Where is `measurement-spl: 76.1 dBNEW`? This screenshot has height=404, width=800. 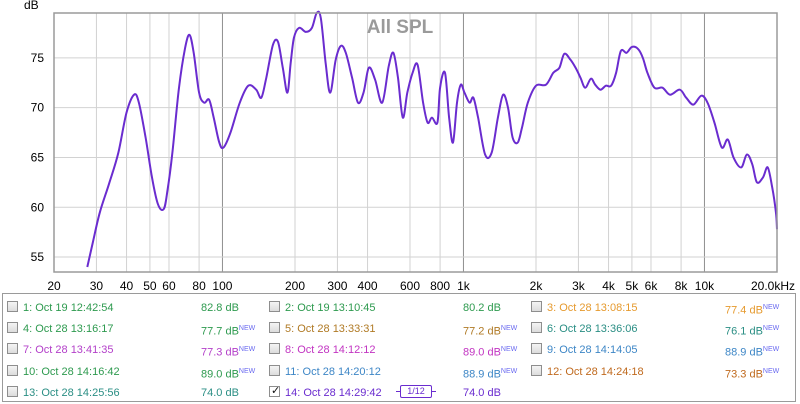 measurement-spl: 76.1 dBNEW is located at coordinates (752, 331).